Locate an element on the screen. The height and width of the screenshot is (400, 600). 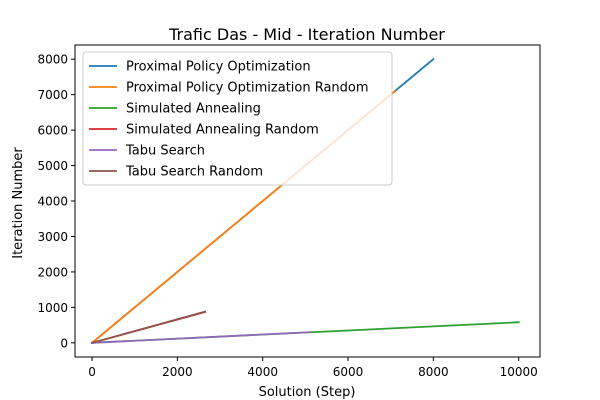
y-tick-label-2: 2000 is located at coordinates (52, 272).